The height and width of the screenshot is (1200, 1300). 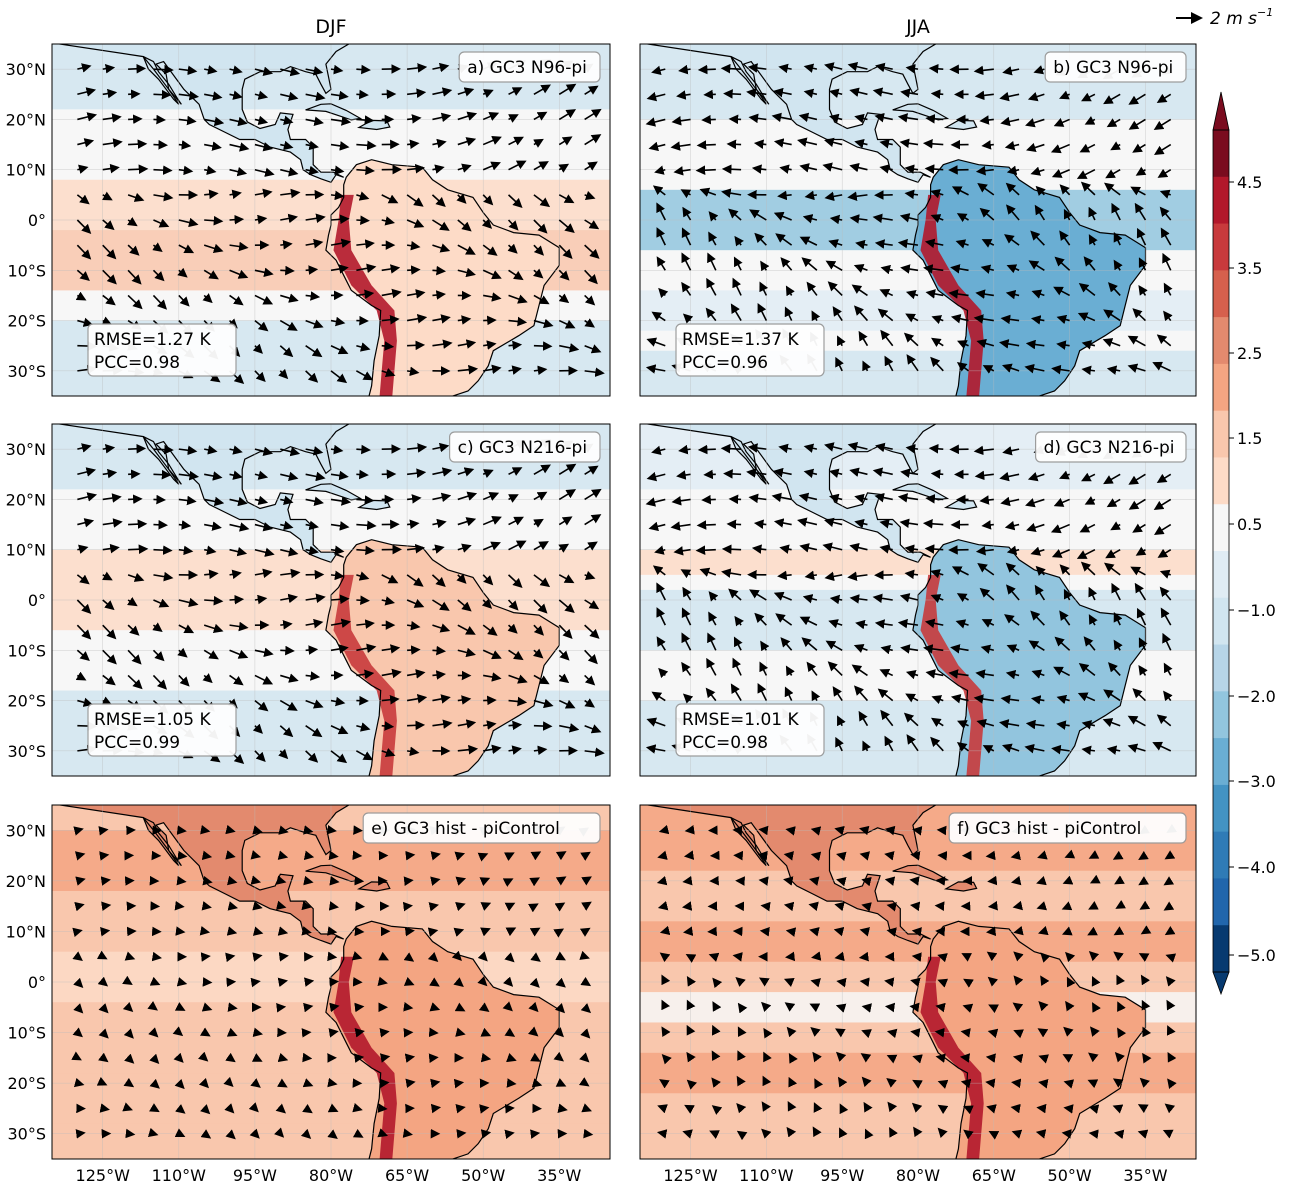 What do you see at coordinates (1221, 983) in the screenshot?
I see `colorbar-extend-bottom` at bounding box center [1221, 983].